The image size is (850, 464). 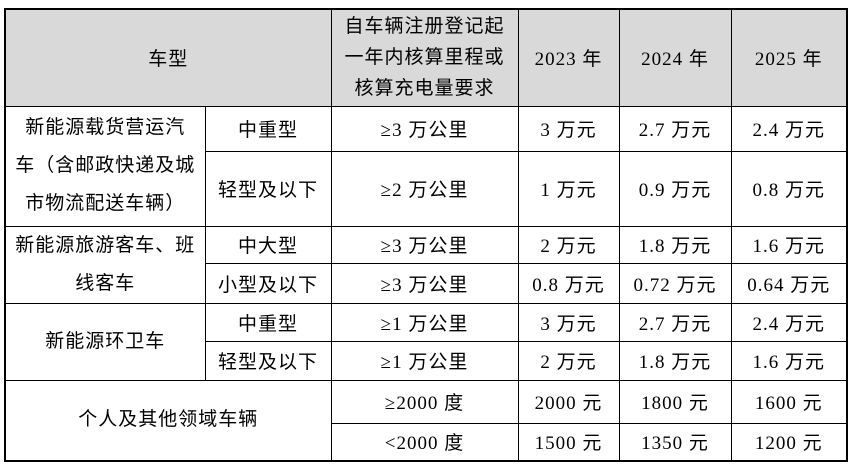 I want to click on vehicle-subtype: 小型及以下, so click(x=268, y=283).